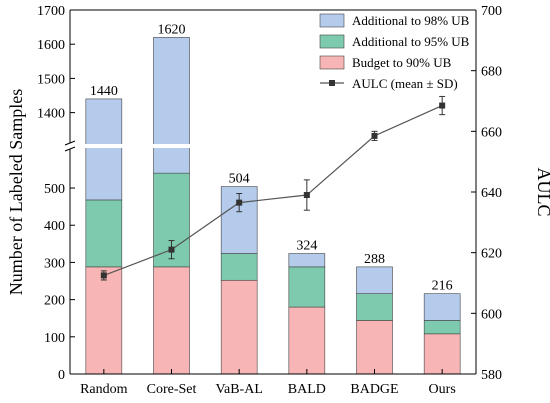  I want to click on y-tick-label: 300, so click(54, 263).